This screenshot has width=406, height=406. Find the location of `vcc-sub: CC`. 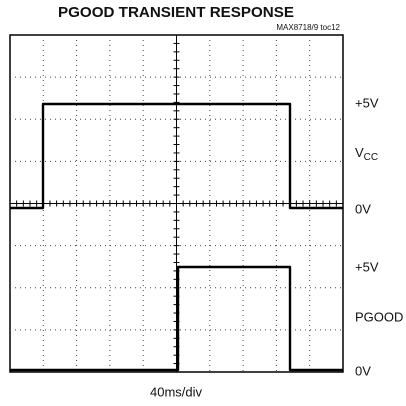

vcc-sub: CC is located at coordinates (371, 157).